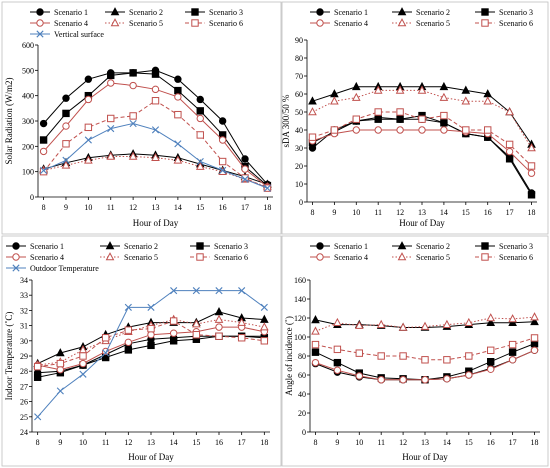 This screenshot has width=550, height=468. I want to click on y-tick-label: 200, so click(28, 146).